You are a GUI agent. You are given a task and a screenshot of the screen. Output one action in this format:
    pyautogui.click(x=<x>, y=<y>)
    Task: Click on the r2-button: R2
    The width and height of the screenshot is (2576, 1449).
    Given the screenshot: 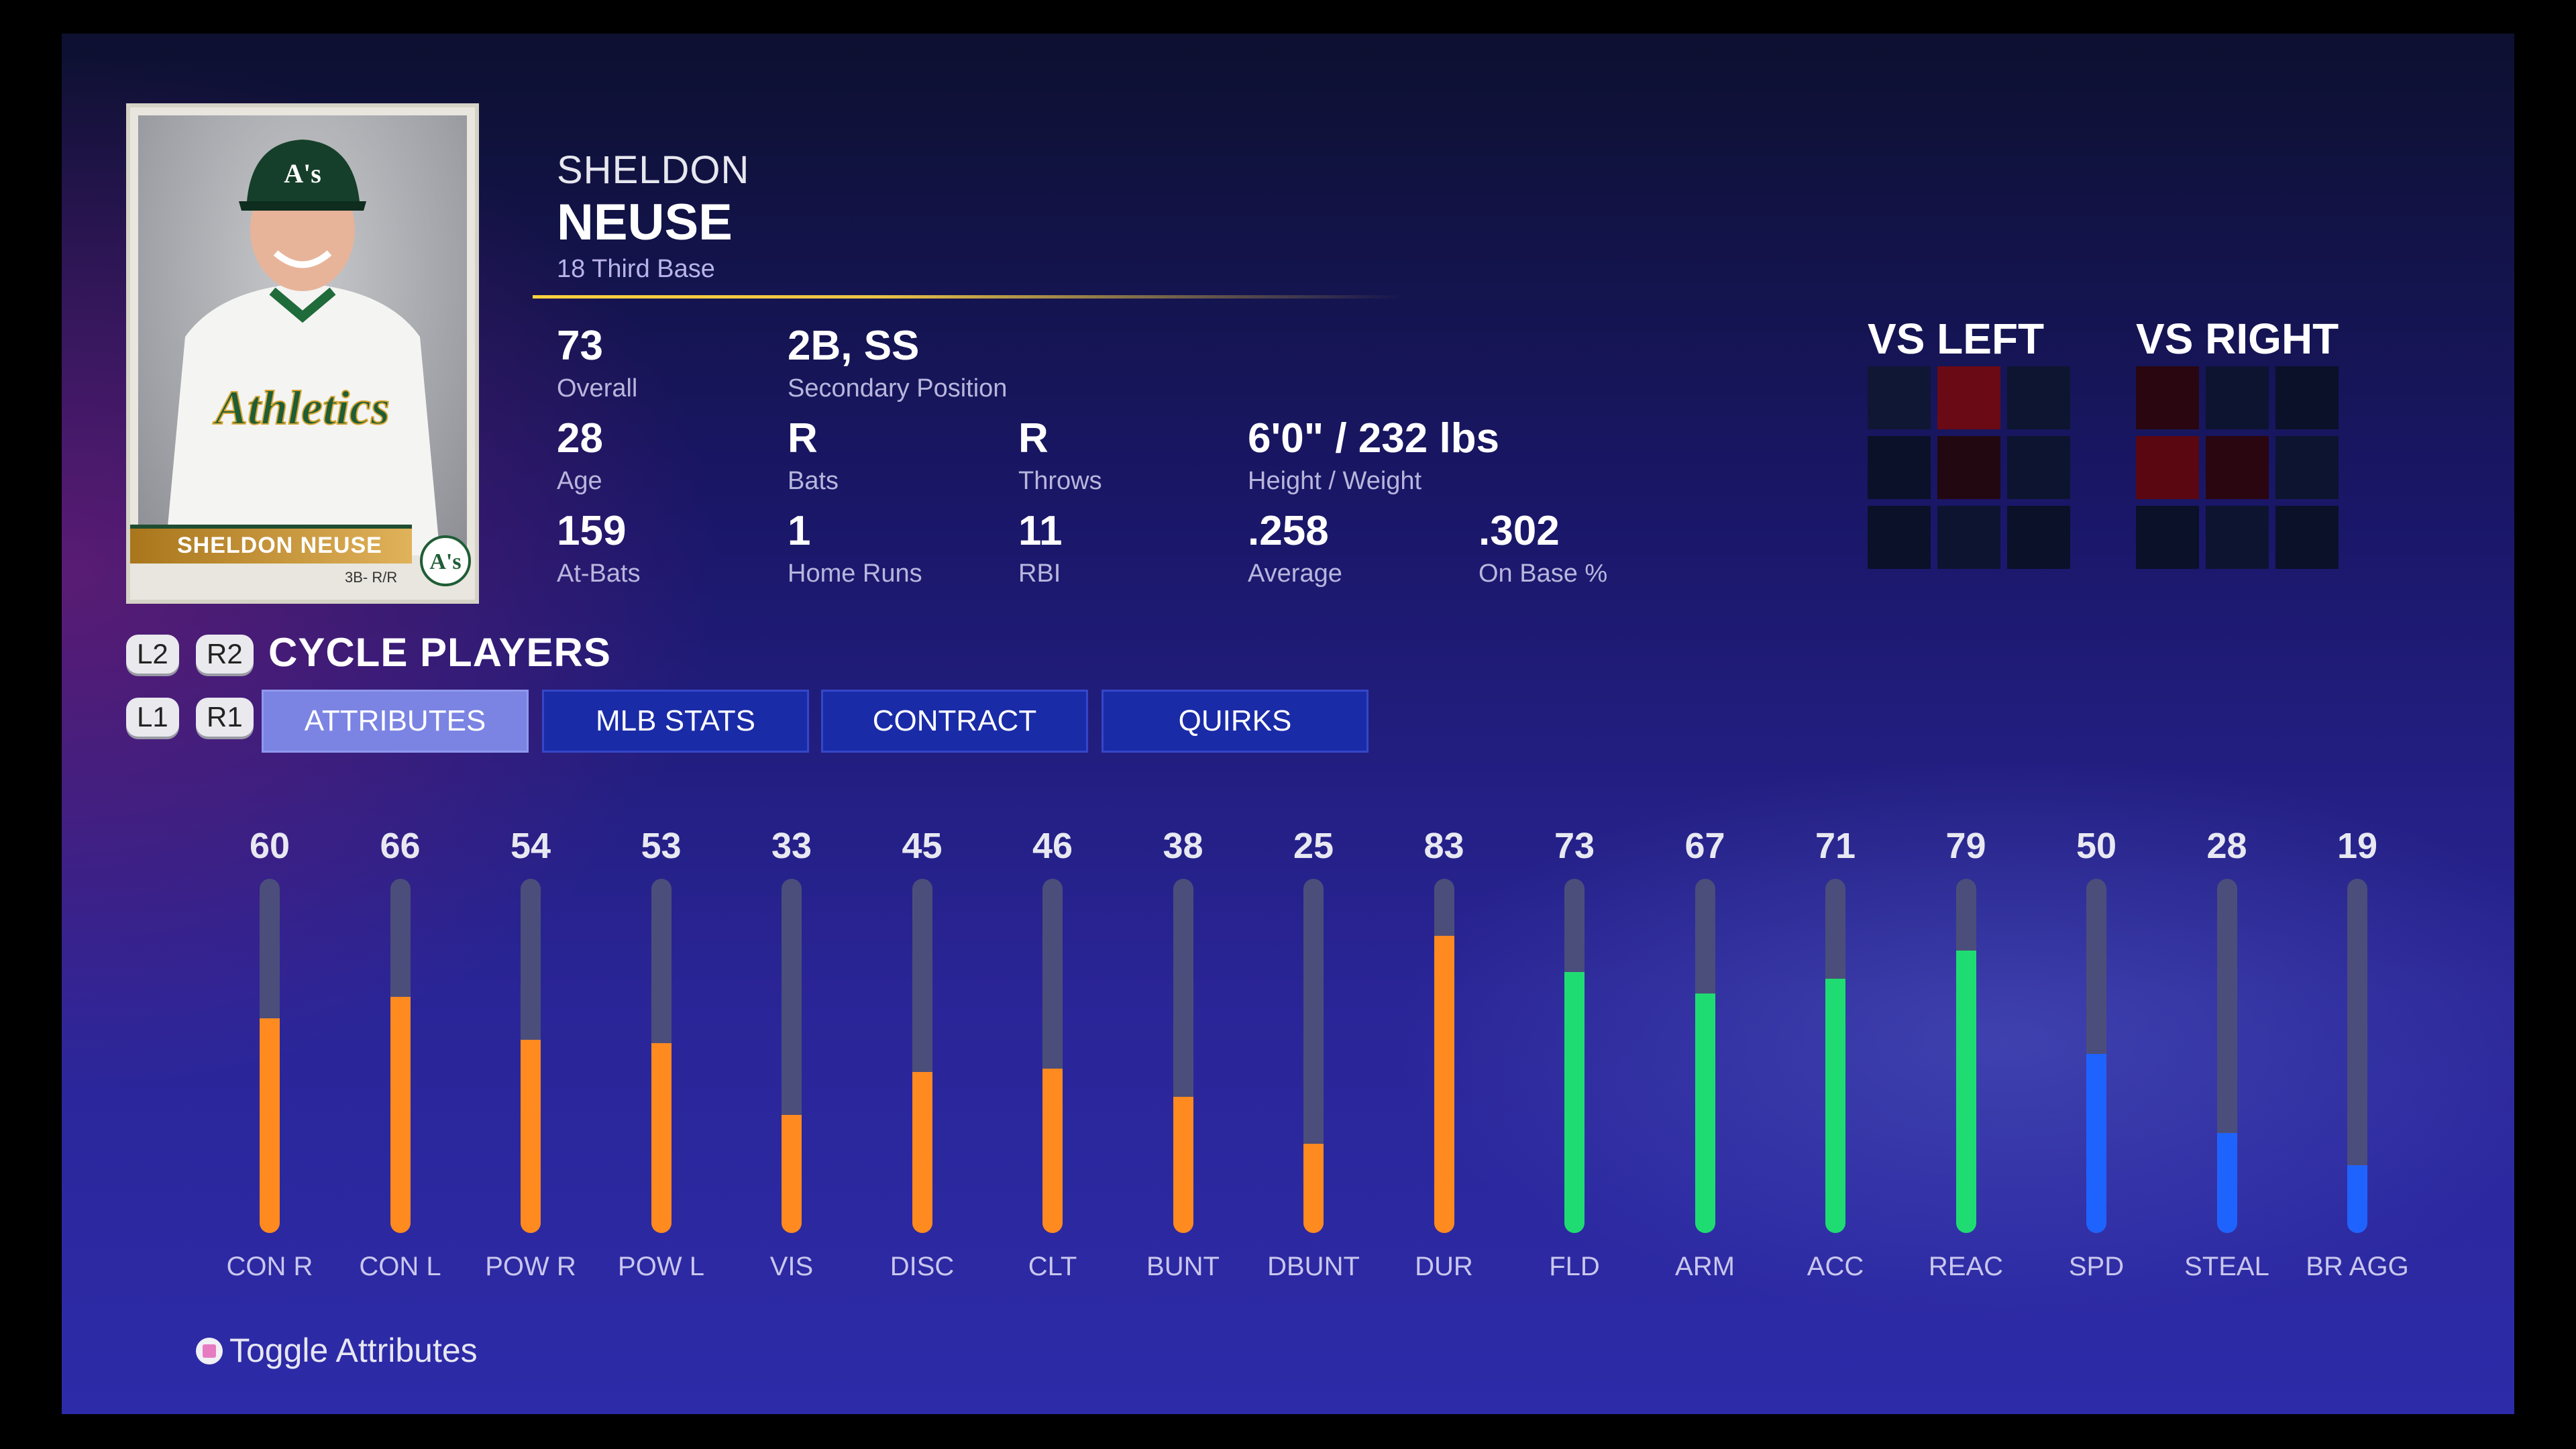 What is the action you would take?
    pyautogui.click(x=225, y=654)
    